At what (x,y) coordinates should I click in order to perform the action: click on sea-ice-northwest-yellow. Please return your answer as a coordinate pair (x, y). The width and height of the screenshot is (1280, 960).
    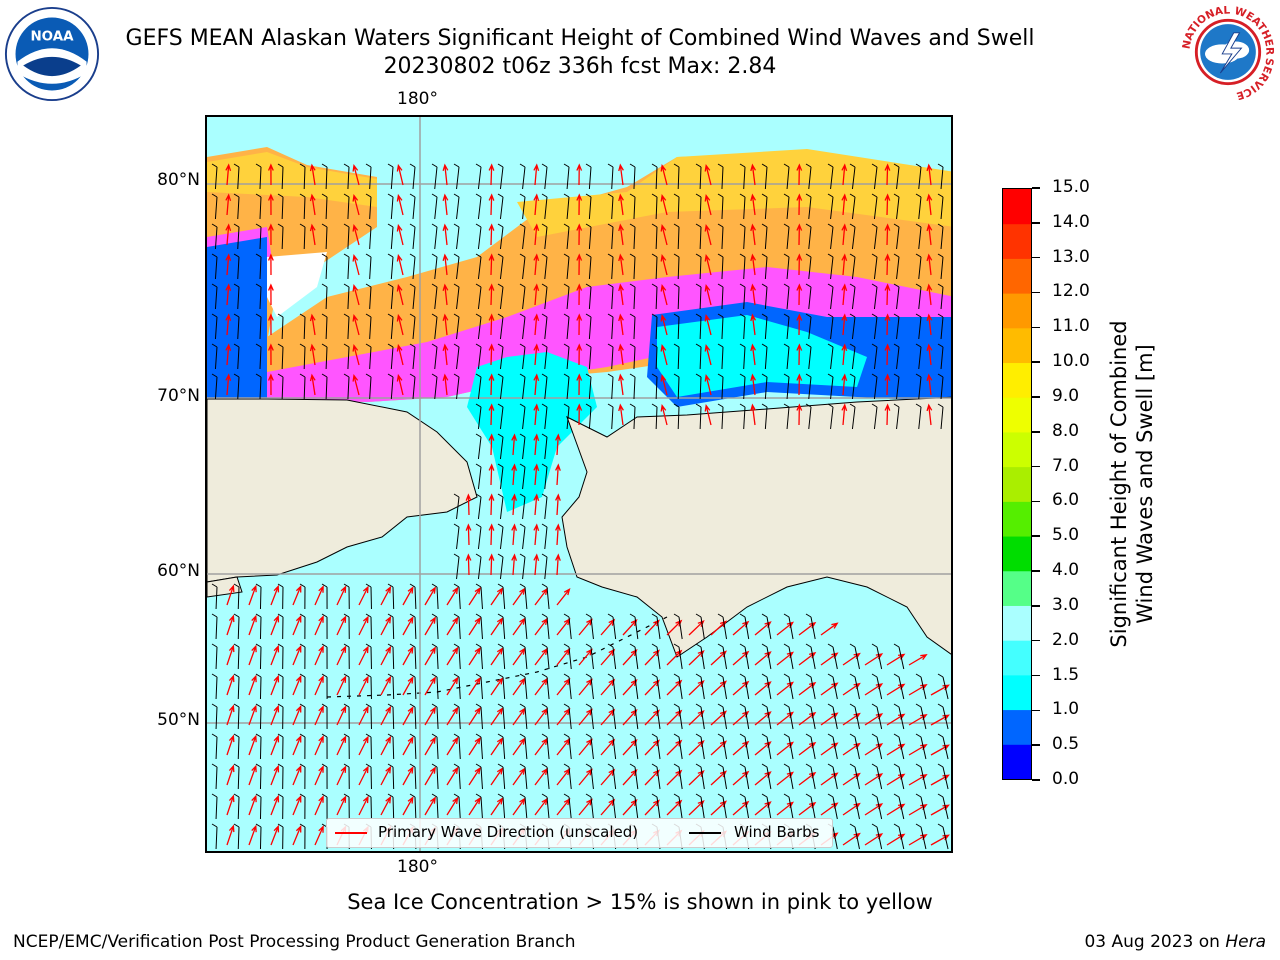
    Looking at the image, I should click on (292, 179).